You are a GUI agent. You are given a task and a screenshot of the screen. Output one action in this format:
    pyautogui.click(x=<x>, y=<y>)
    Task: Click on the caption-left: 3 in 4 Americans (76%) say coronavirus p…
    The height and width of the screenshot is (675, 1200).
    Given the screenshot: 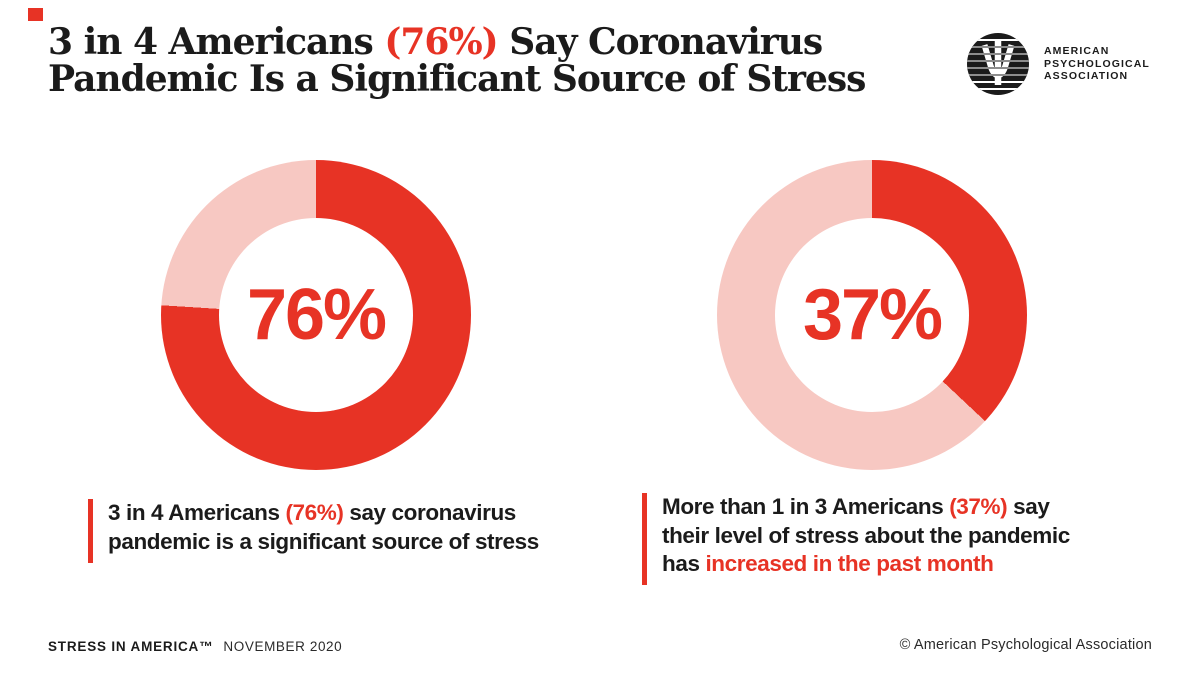 What is the action you would take?
    pyautogui.click(x=313, y=531)
    